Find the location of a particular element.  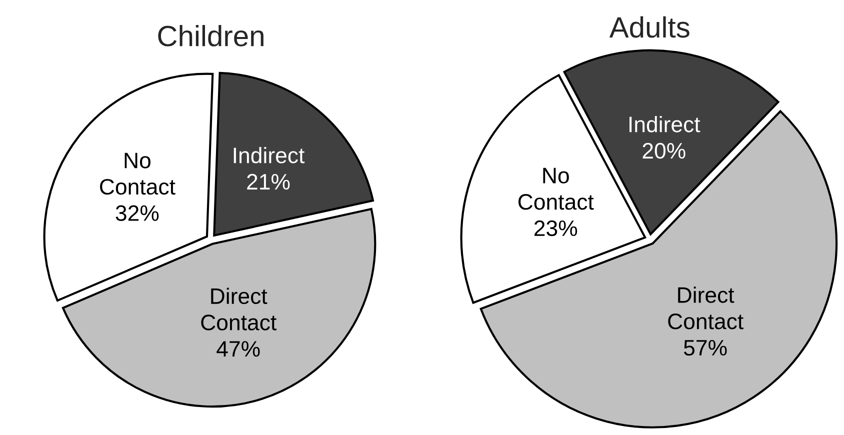

data-label: 57% is located at coordinates (705, 348).